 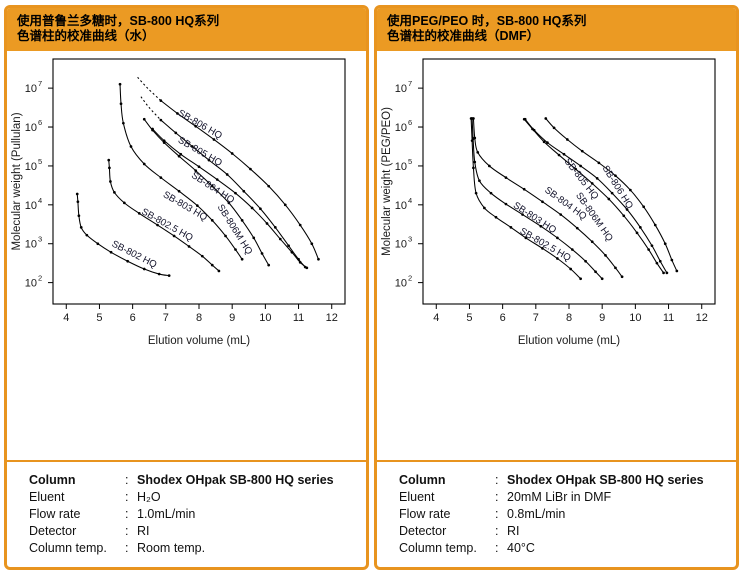 I want to click on x-tick-label: 6, so click(x=503, y=318).